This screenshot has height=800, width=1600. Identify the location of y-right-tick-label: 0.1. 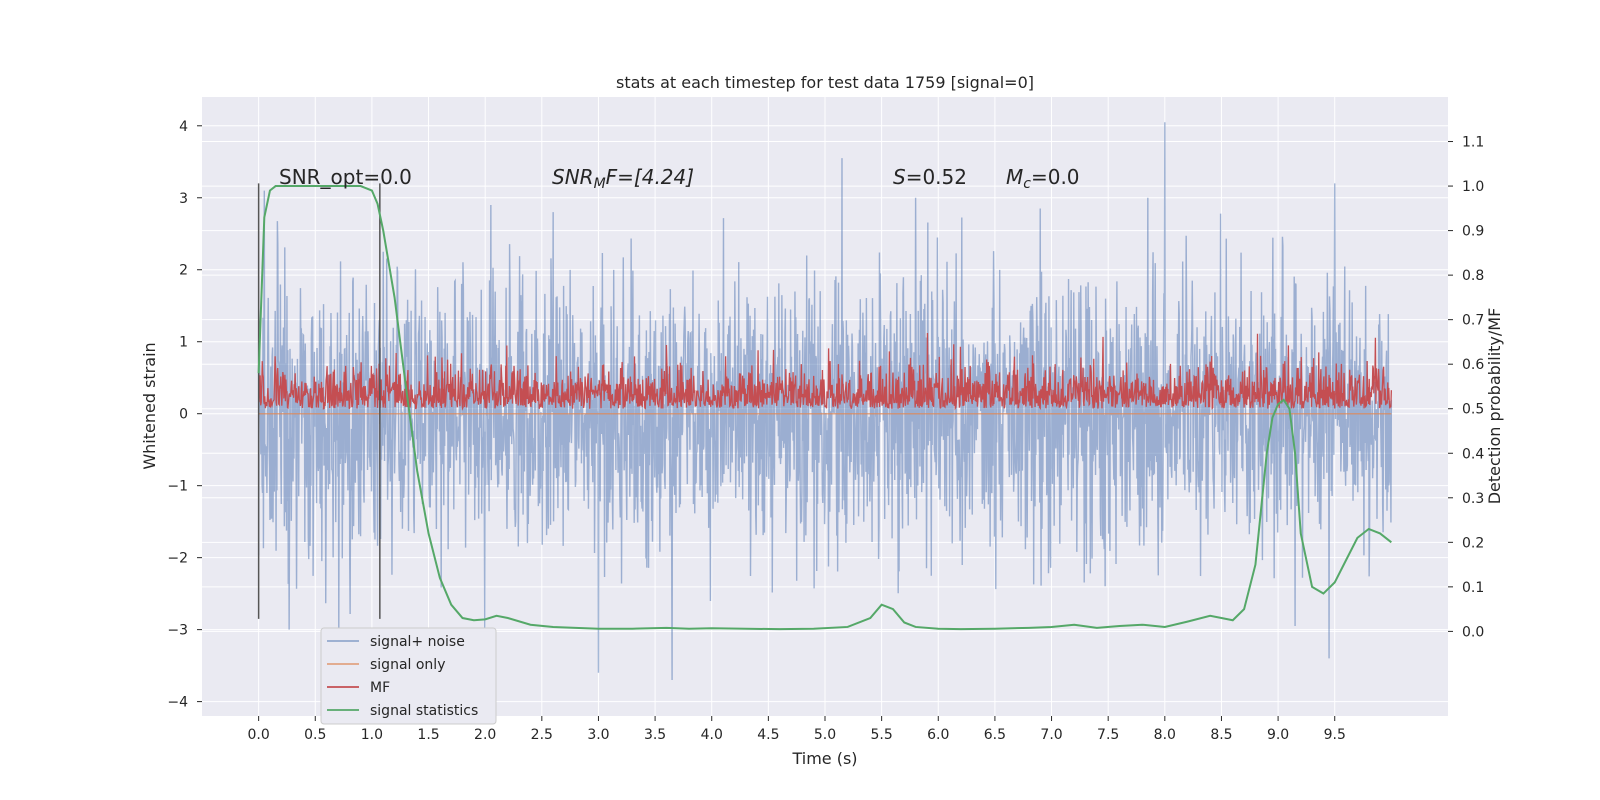
(1473, 588).